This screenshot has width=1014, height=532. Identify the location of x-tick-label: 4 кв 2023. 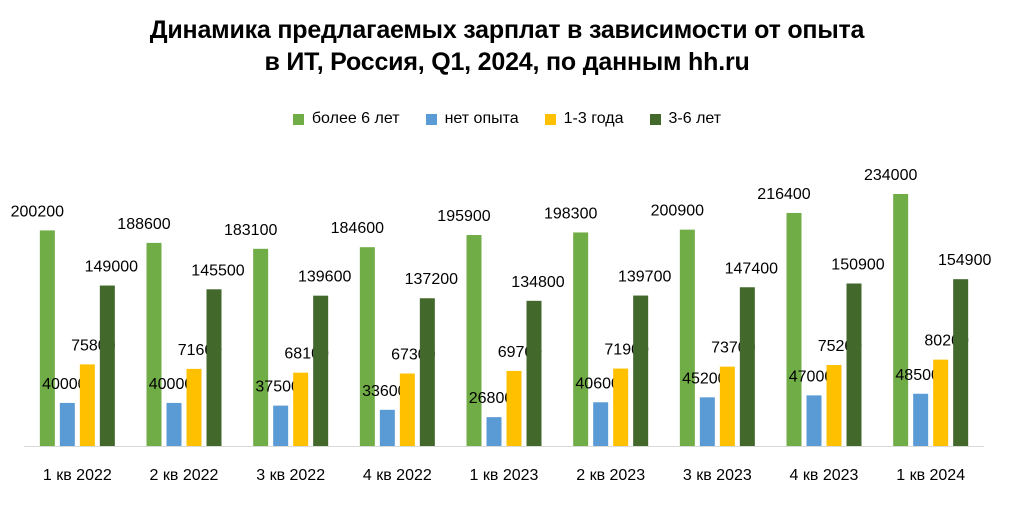
(824, 475).